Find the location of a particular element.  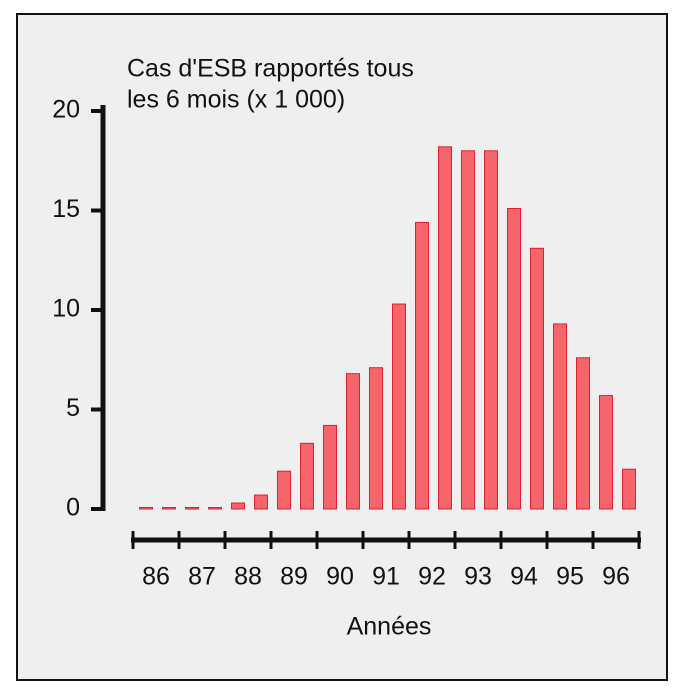

y-tick-label: 0 is located at coordinates (73, 508).